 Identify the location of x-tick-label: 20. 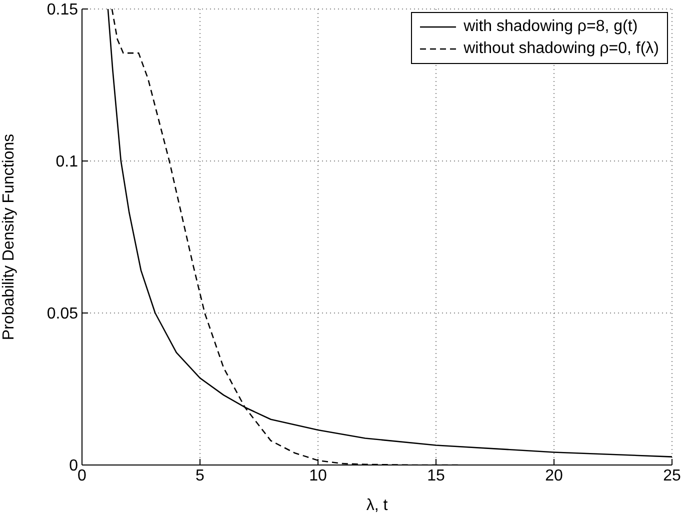
(554, 475).